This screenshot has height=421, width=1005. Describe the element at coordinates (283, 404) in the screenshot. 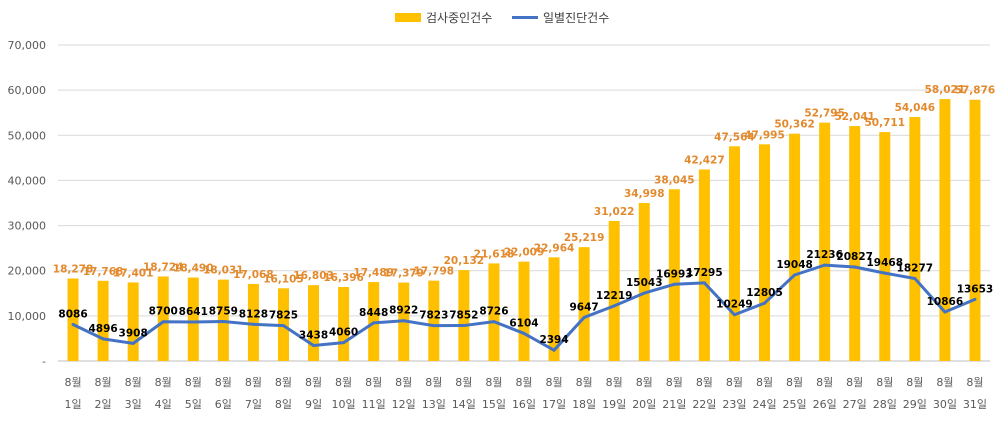

I see `x-tick-label-day: 8일` at that location.